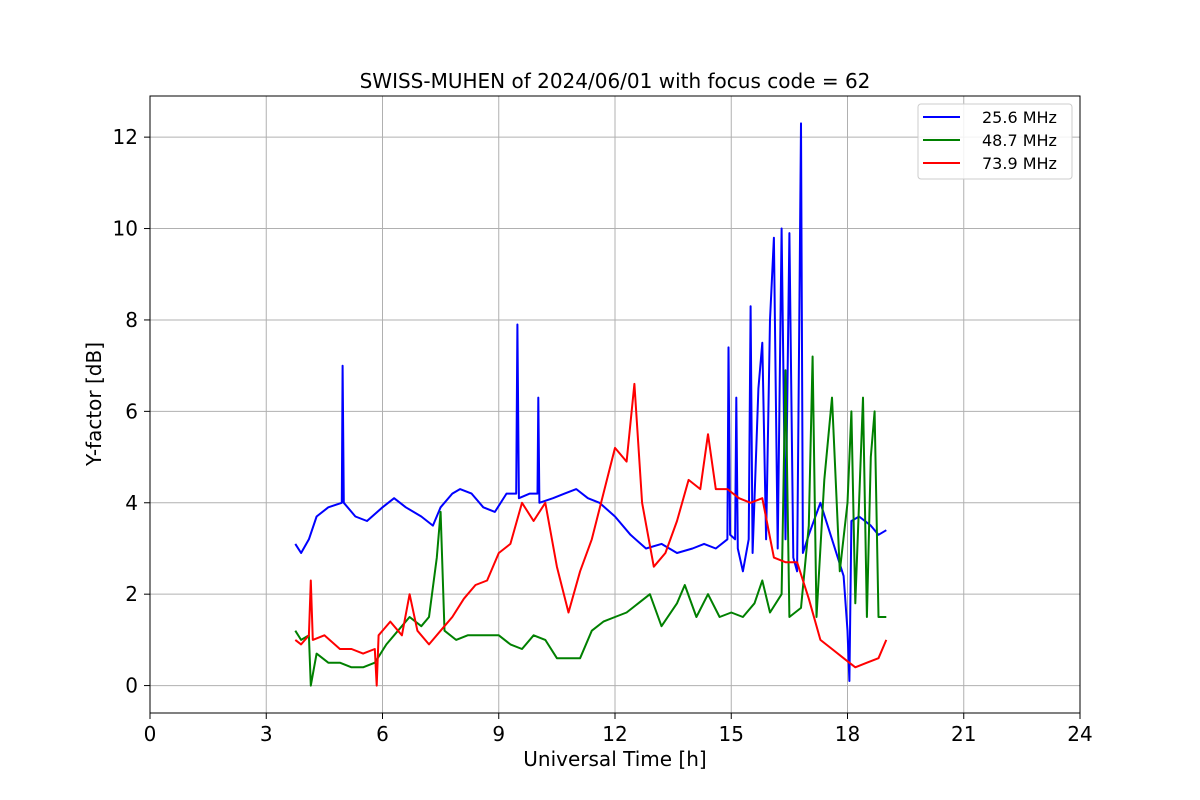 The image size is (1200, 800). I want to click on legend: 25.6 MHz 48.7 MHz 73.9 MHz, so click(995, 141).